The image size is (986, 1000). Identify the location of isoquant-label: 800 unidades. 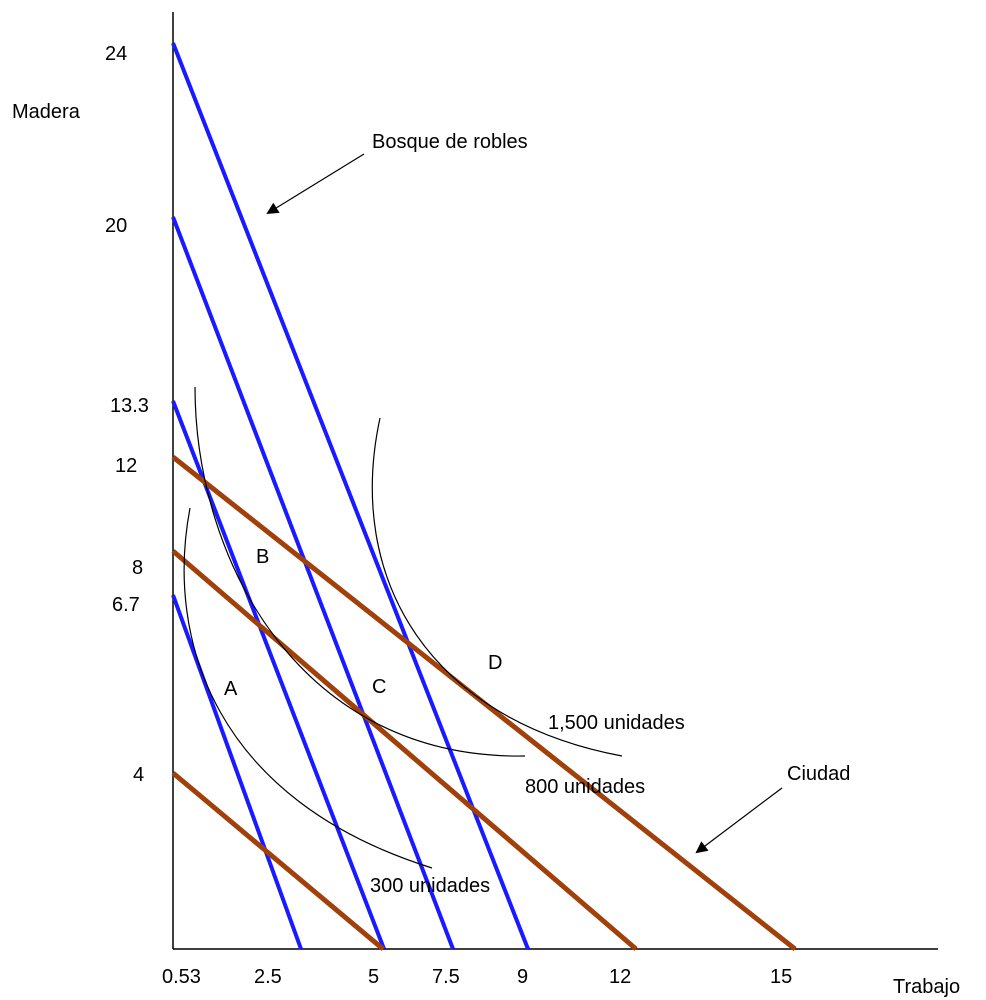
(585, 787).